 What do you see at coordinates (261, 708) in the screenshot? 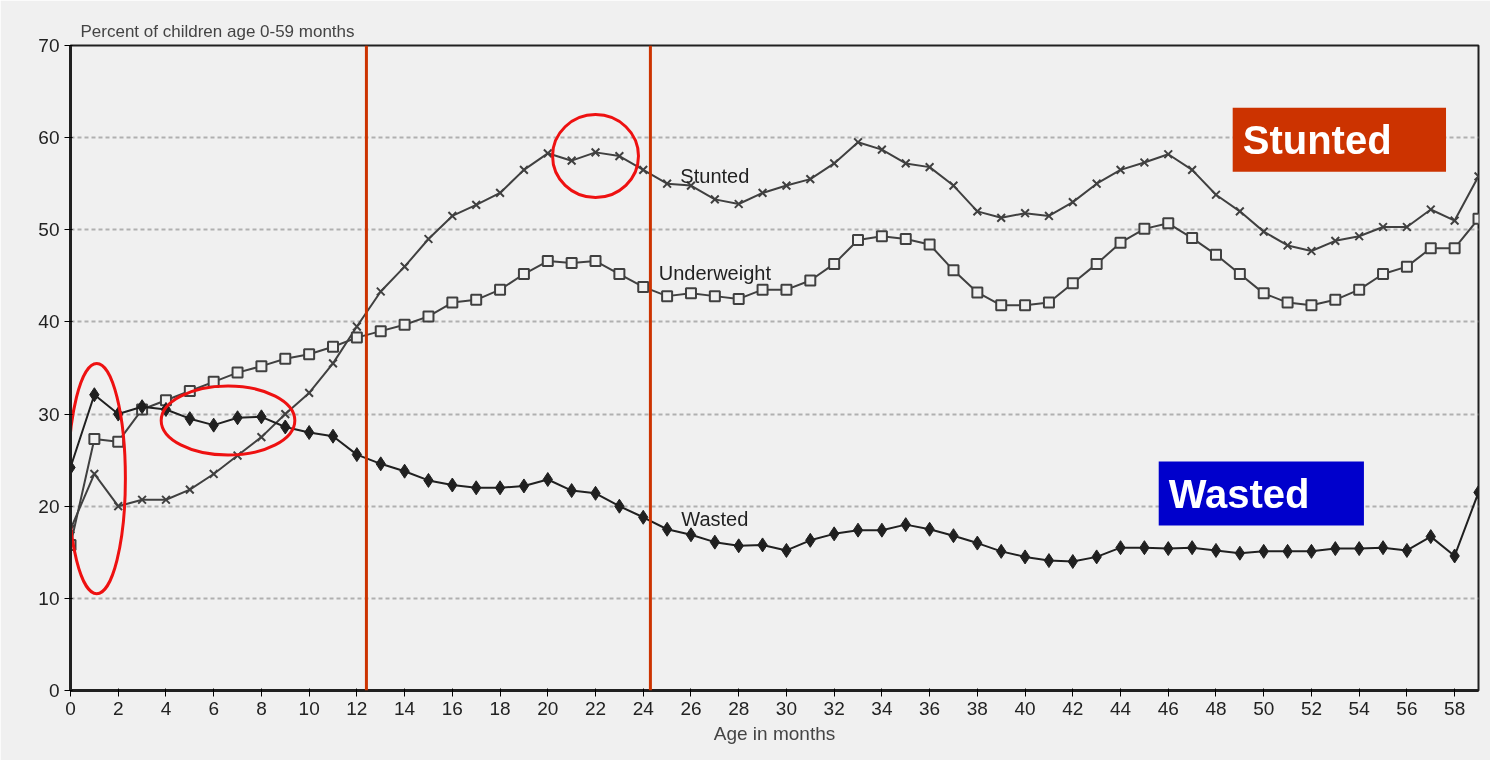
I see `x-tick-label: 8` at bounding box center [261, 708].